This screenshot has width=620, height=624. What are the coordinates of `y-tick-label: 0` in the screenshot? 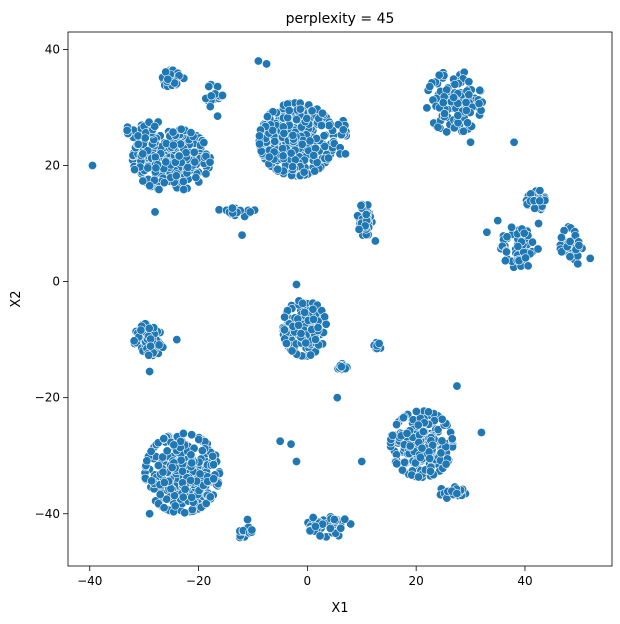 It's located at (56, 282).